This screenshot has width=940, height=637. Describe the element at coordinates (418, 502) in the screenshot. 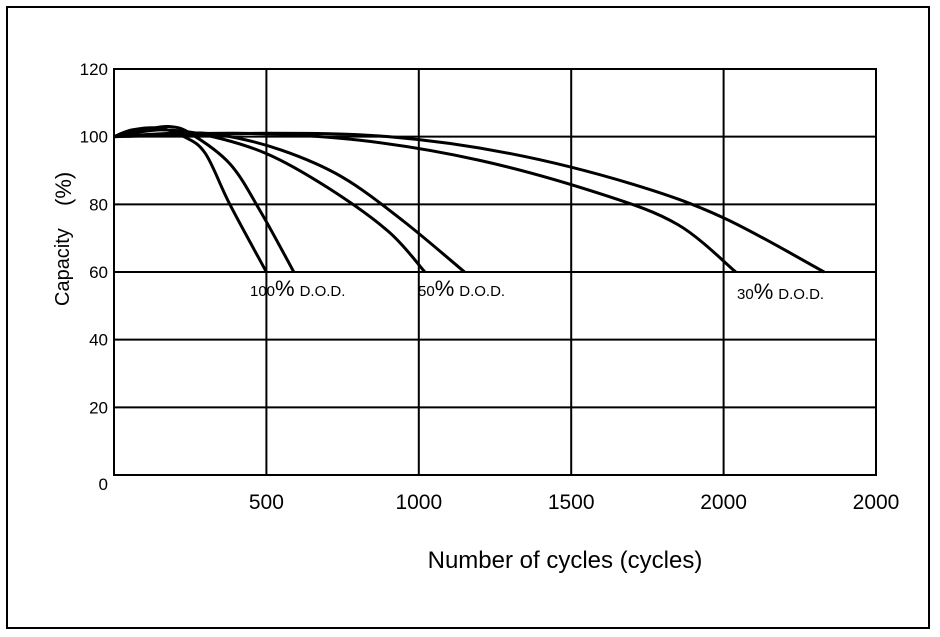

I see `x-tick-label: 1000` at that location.